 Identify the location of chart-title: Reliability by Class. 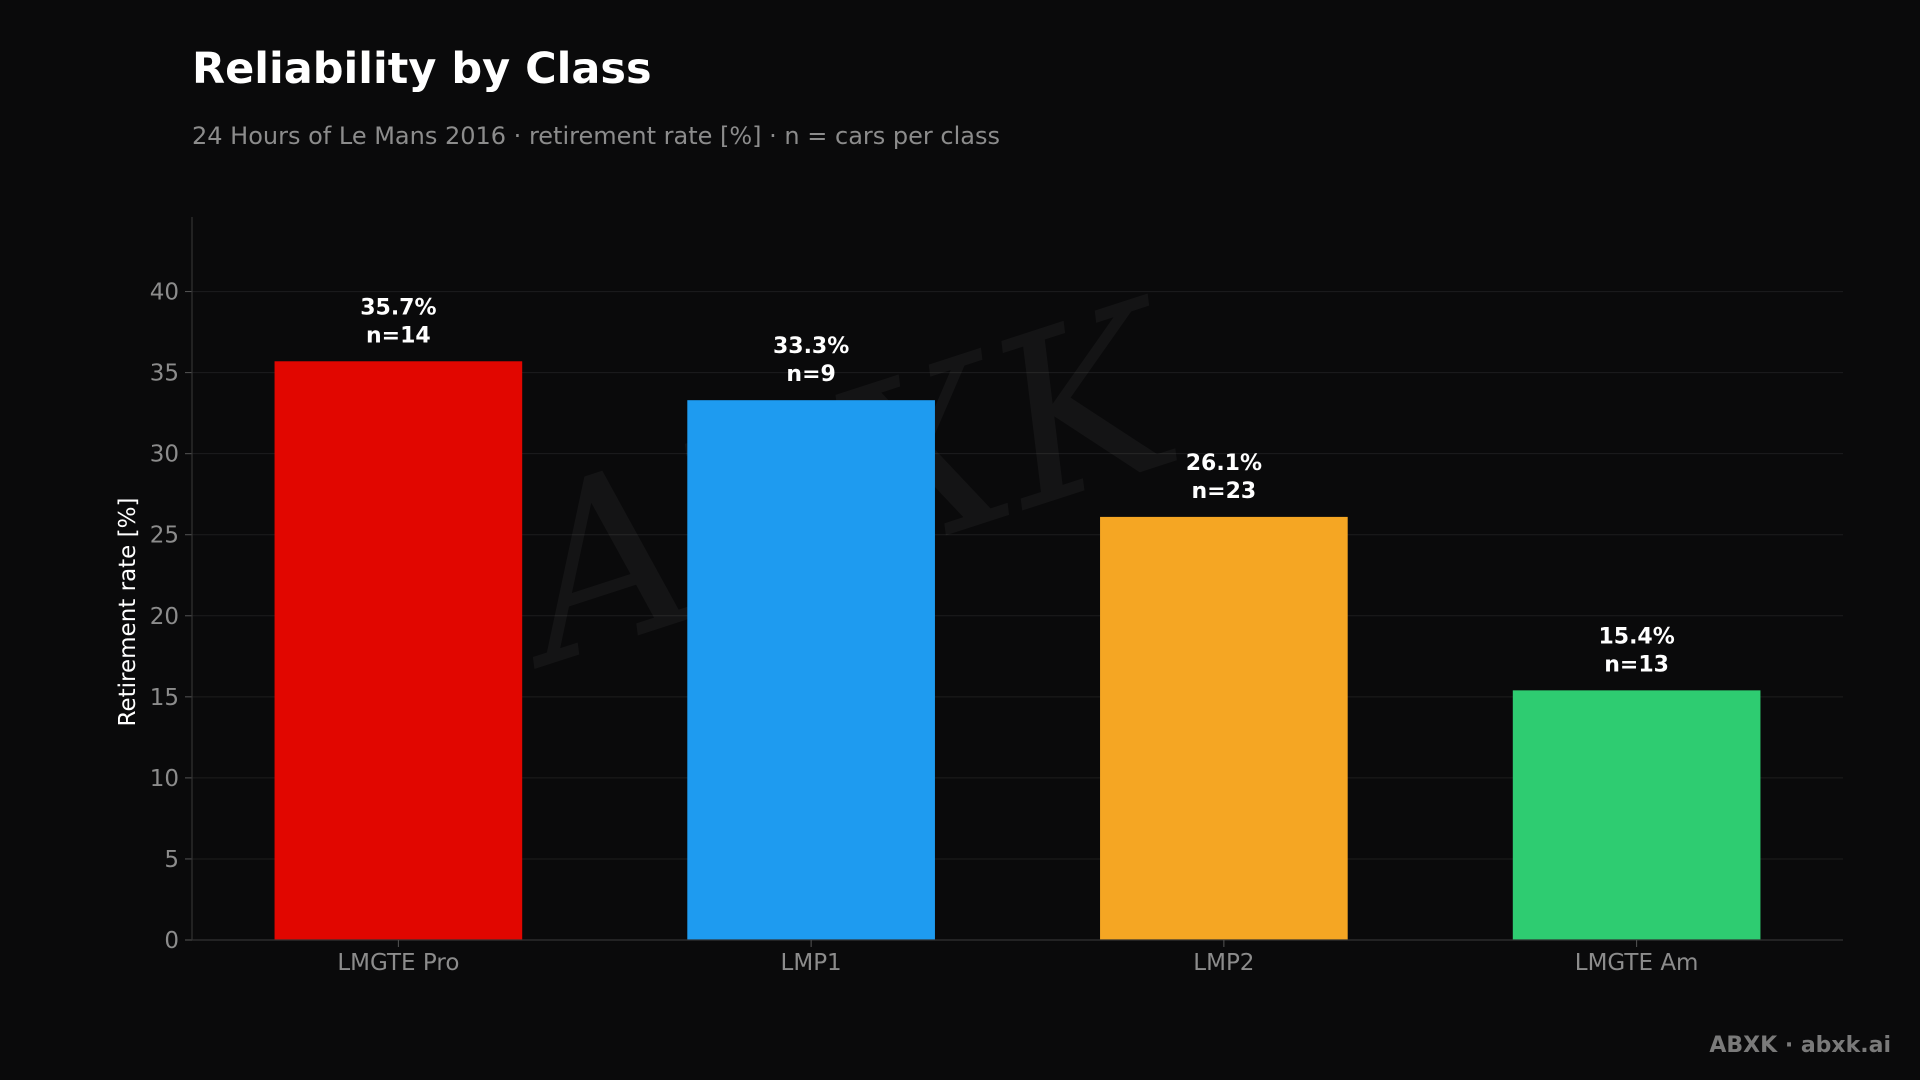
(422, 69).